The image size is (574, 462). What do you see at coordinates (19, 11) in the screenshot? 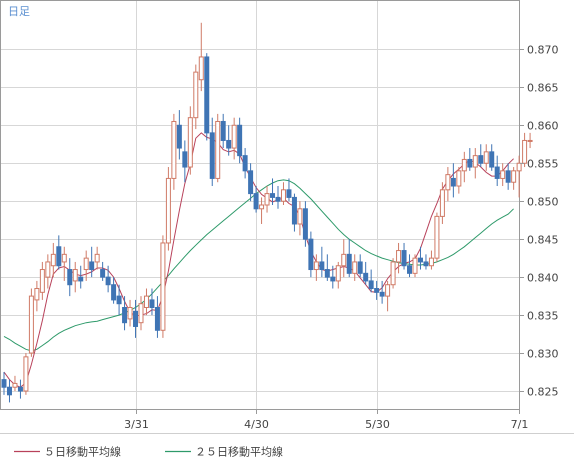
I see `period-label: 日足` at bounding box center [19, 11].